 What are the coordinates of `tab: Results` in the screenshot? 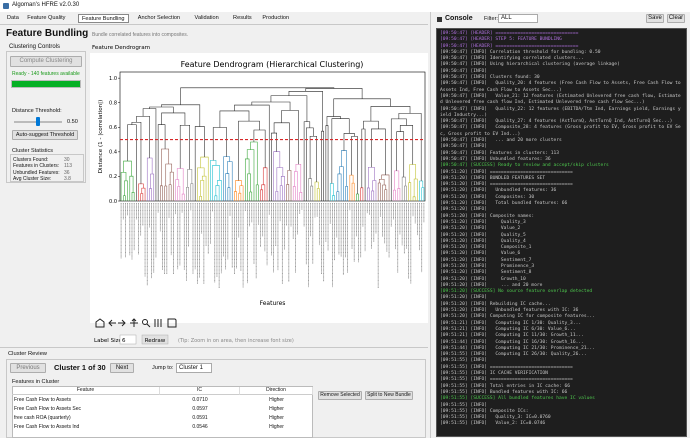 It's located at (242, 18).